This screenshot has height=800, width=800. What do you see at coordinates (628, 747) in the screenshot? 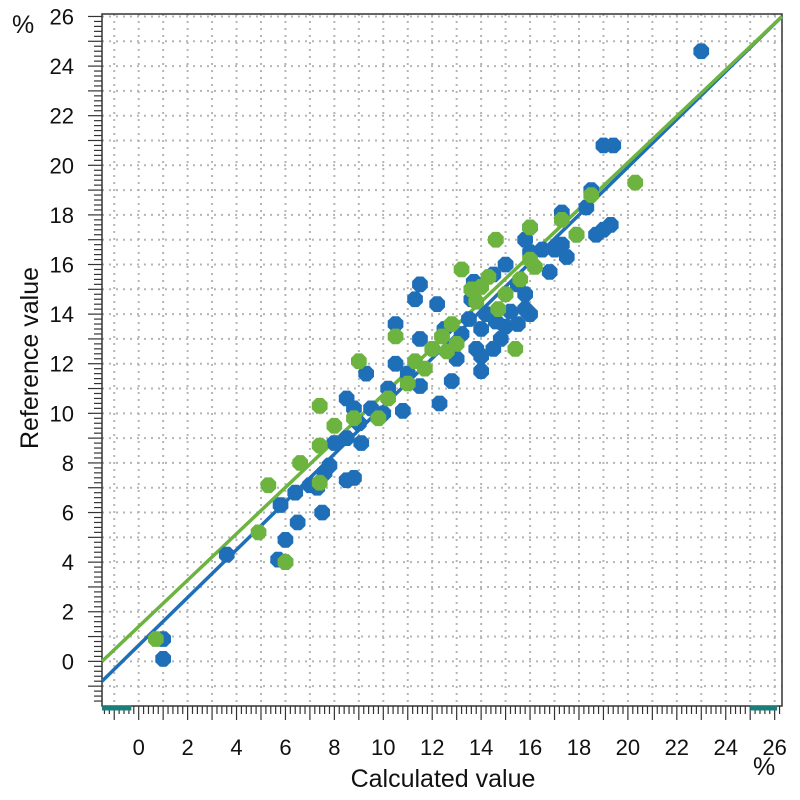
I see `x-tick-label: 20` at bounding box center [628, 747].